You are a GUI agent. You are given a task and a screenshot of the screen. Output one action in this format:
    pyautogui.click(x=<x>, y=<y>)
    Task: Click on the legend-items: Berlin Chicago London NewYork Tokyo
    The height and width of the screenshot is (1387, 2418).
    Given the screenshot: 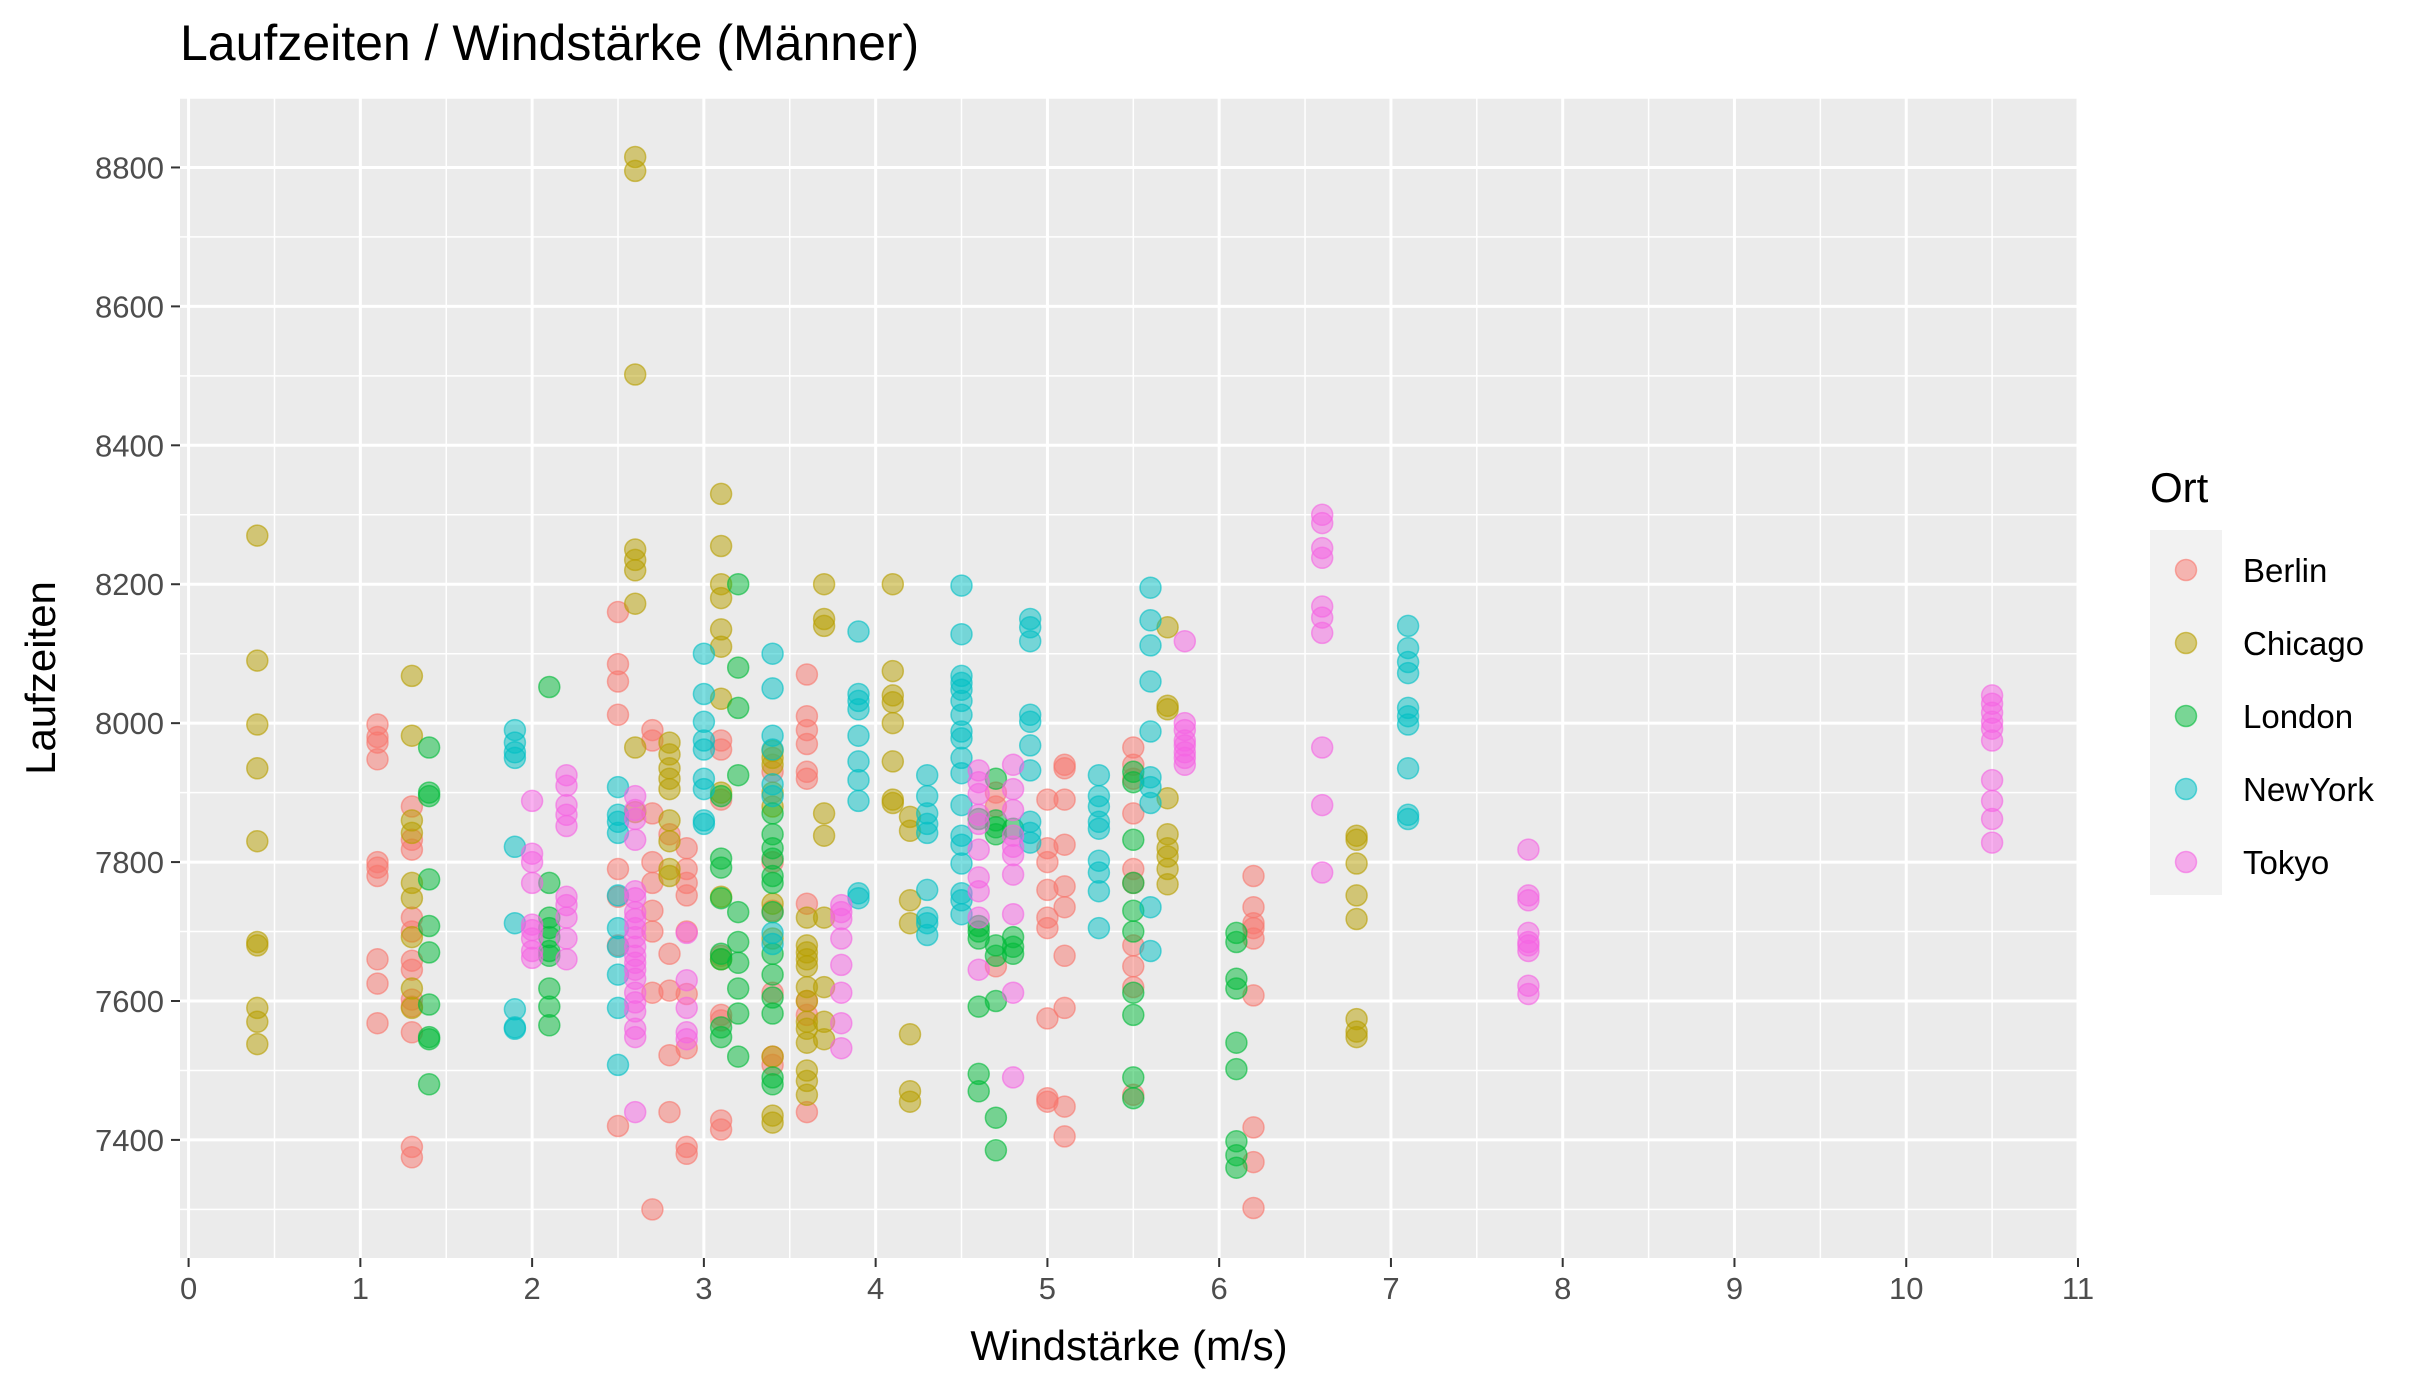 What is the action you would take?
    pyautogui.click(x=2274, y=716)
    